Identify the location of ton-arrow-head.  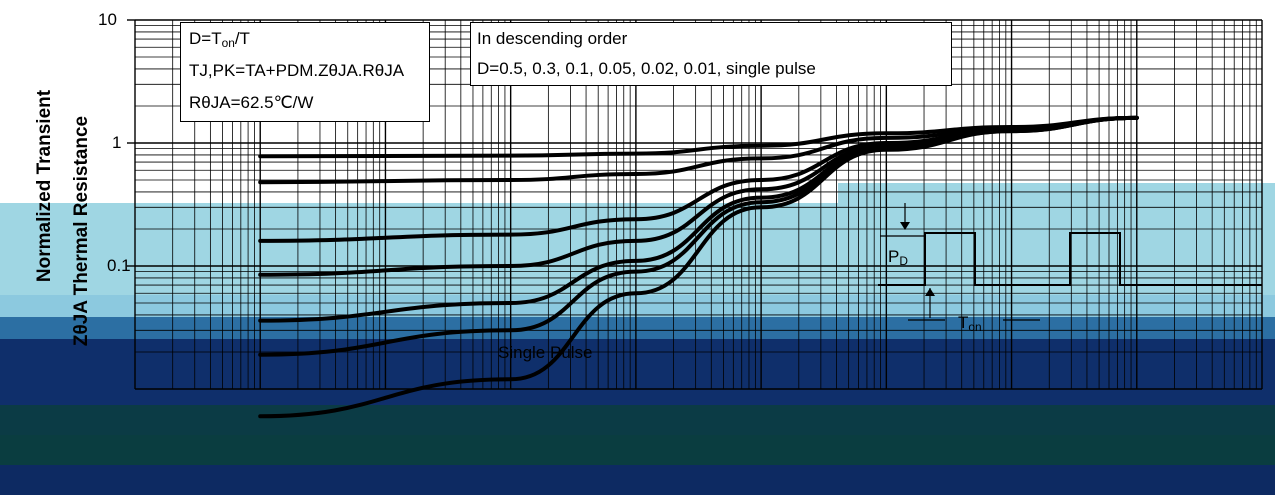
(930, 292).